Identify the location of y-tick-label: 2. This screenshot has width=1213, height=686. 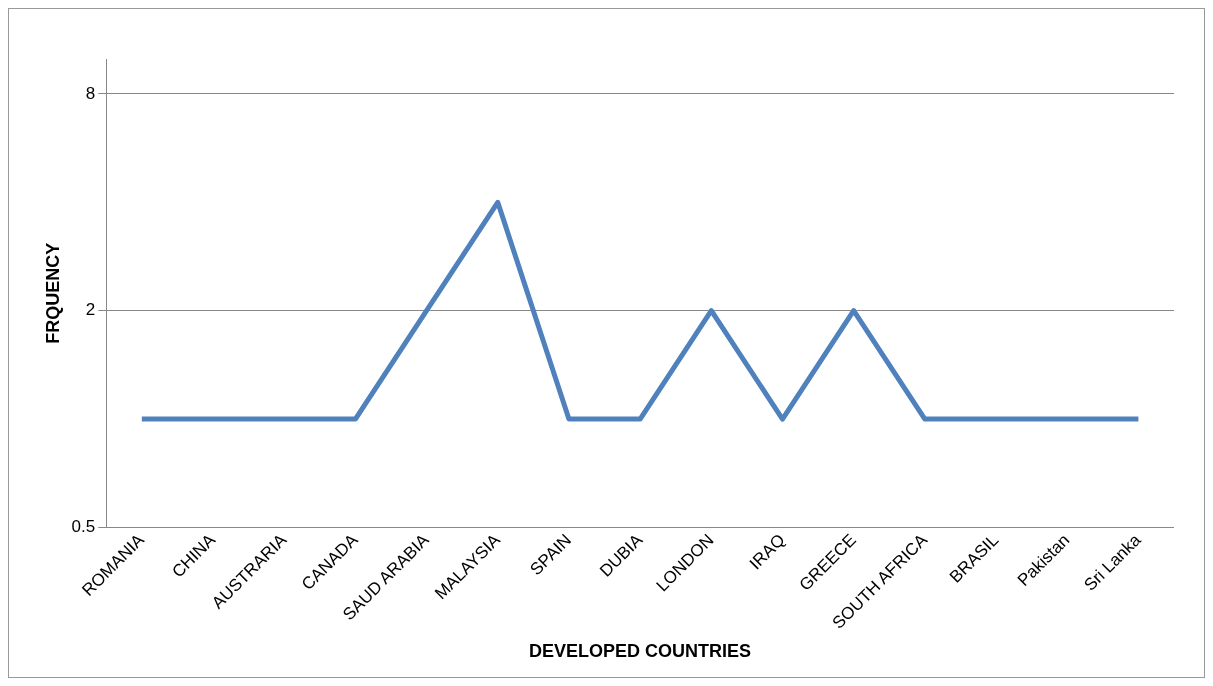
(90, 310).